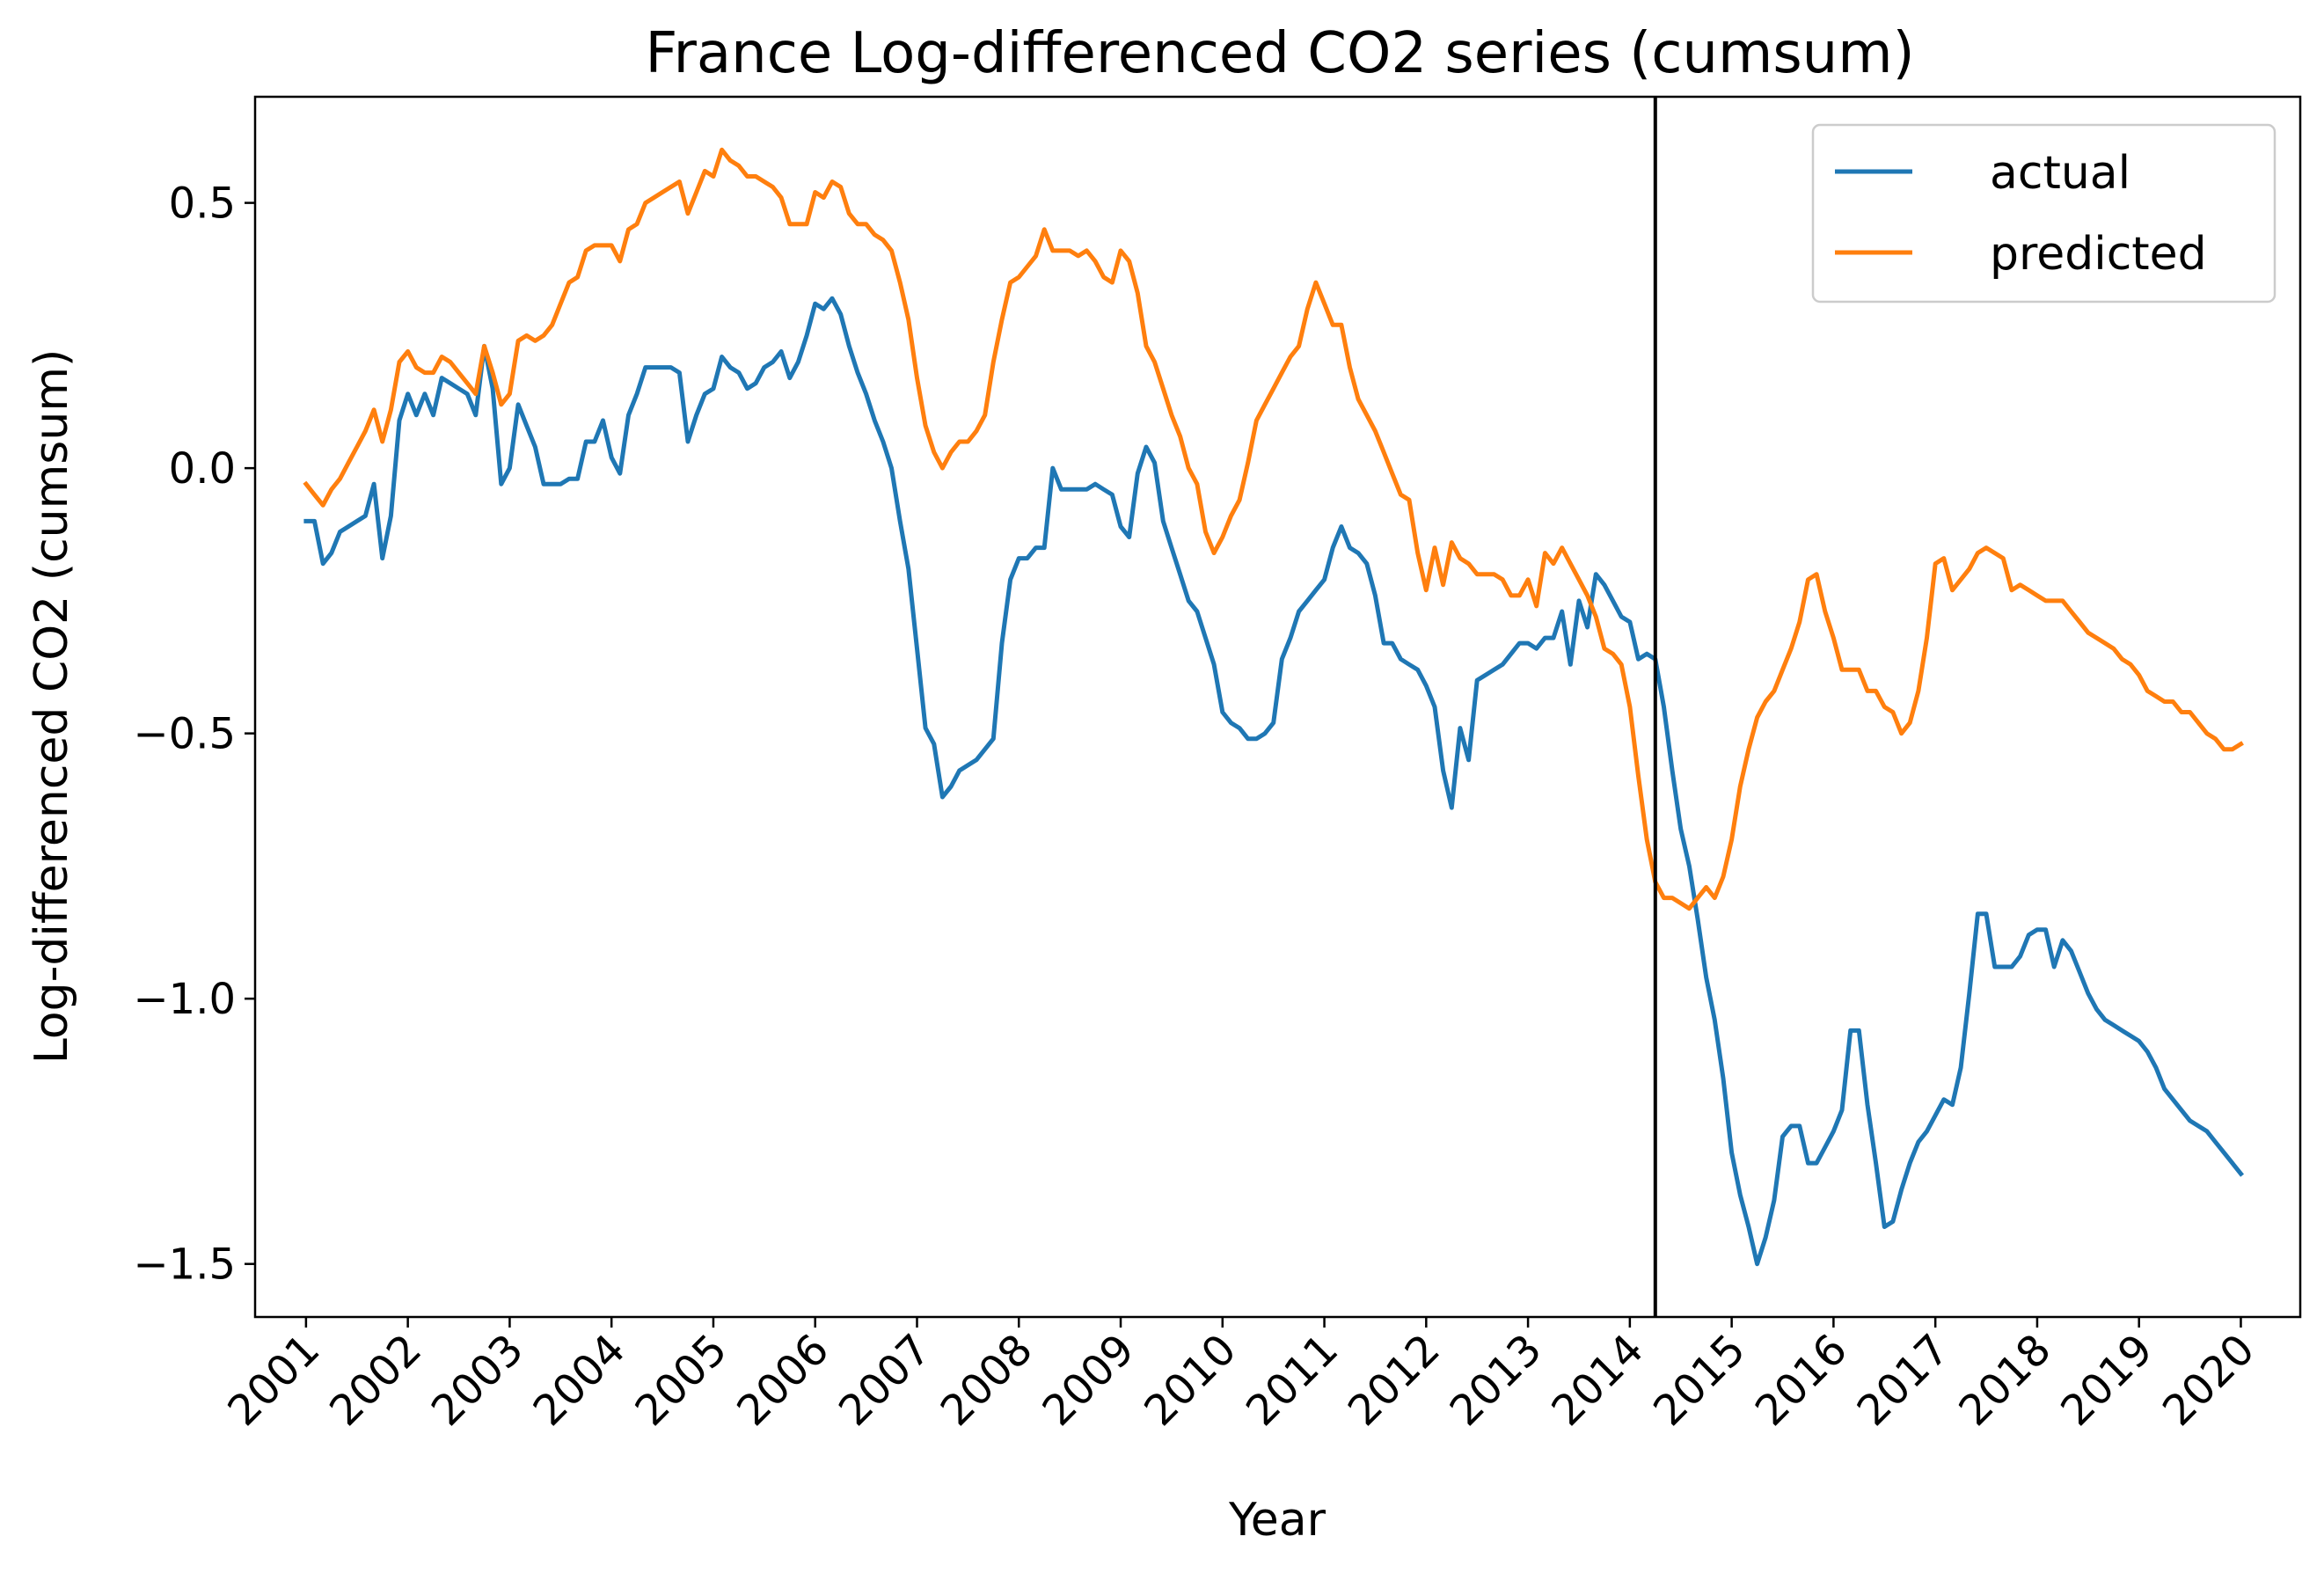 This screenshot has width=2324, height=1573. I want to click on y-axis-ticks: 0.5 0.0 −0.5 −1.0 −1.5, so click(194, 734).